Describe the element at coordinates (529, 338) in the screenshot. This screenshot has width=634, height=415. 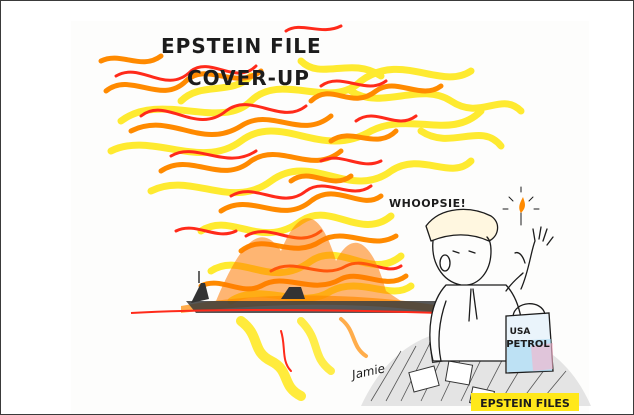
I see `petrol-can` at that location.